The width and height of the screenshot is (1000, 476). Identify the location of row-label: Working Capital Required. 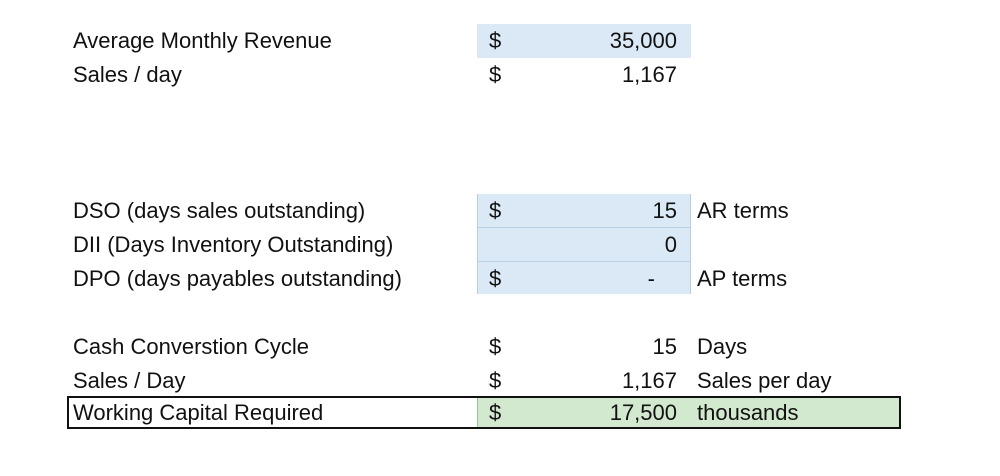
(198, 412).